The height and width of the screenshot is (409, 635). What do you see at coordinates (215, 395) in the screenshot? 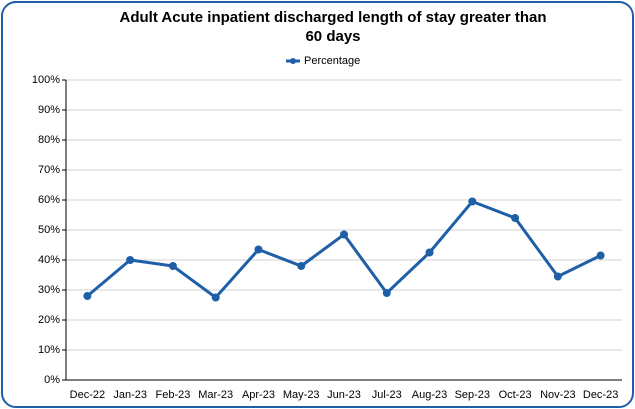
I see `x-tick-label: Mar-23` at bounding box center [215, 395].